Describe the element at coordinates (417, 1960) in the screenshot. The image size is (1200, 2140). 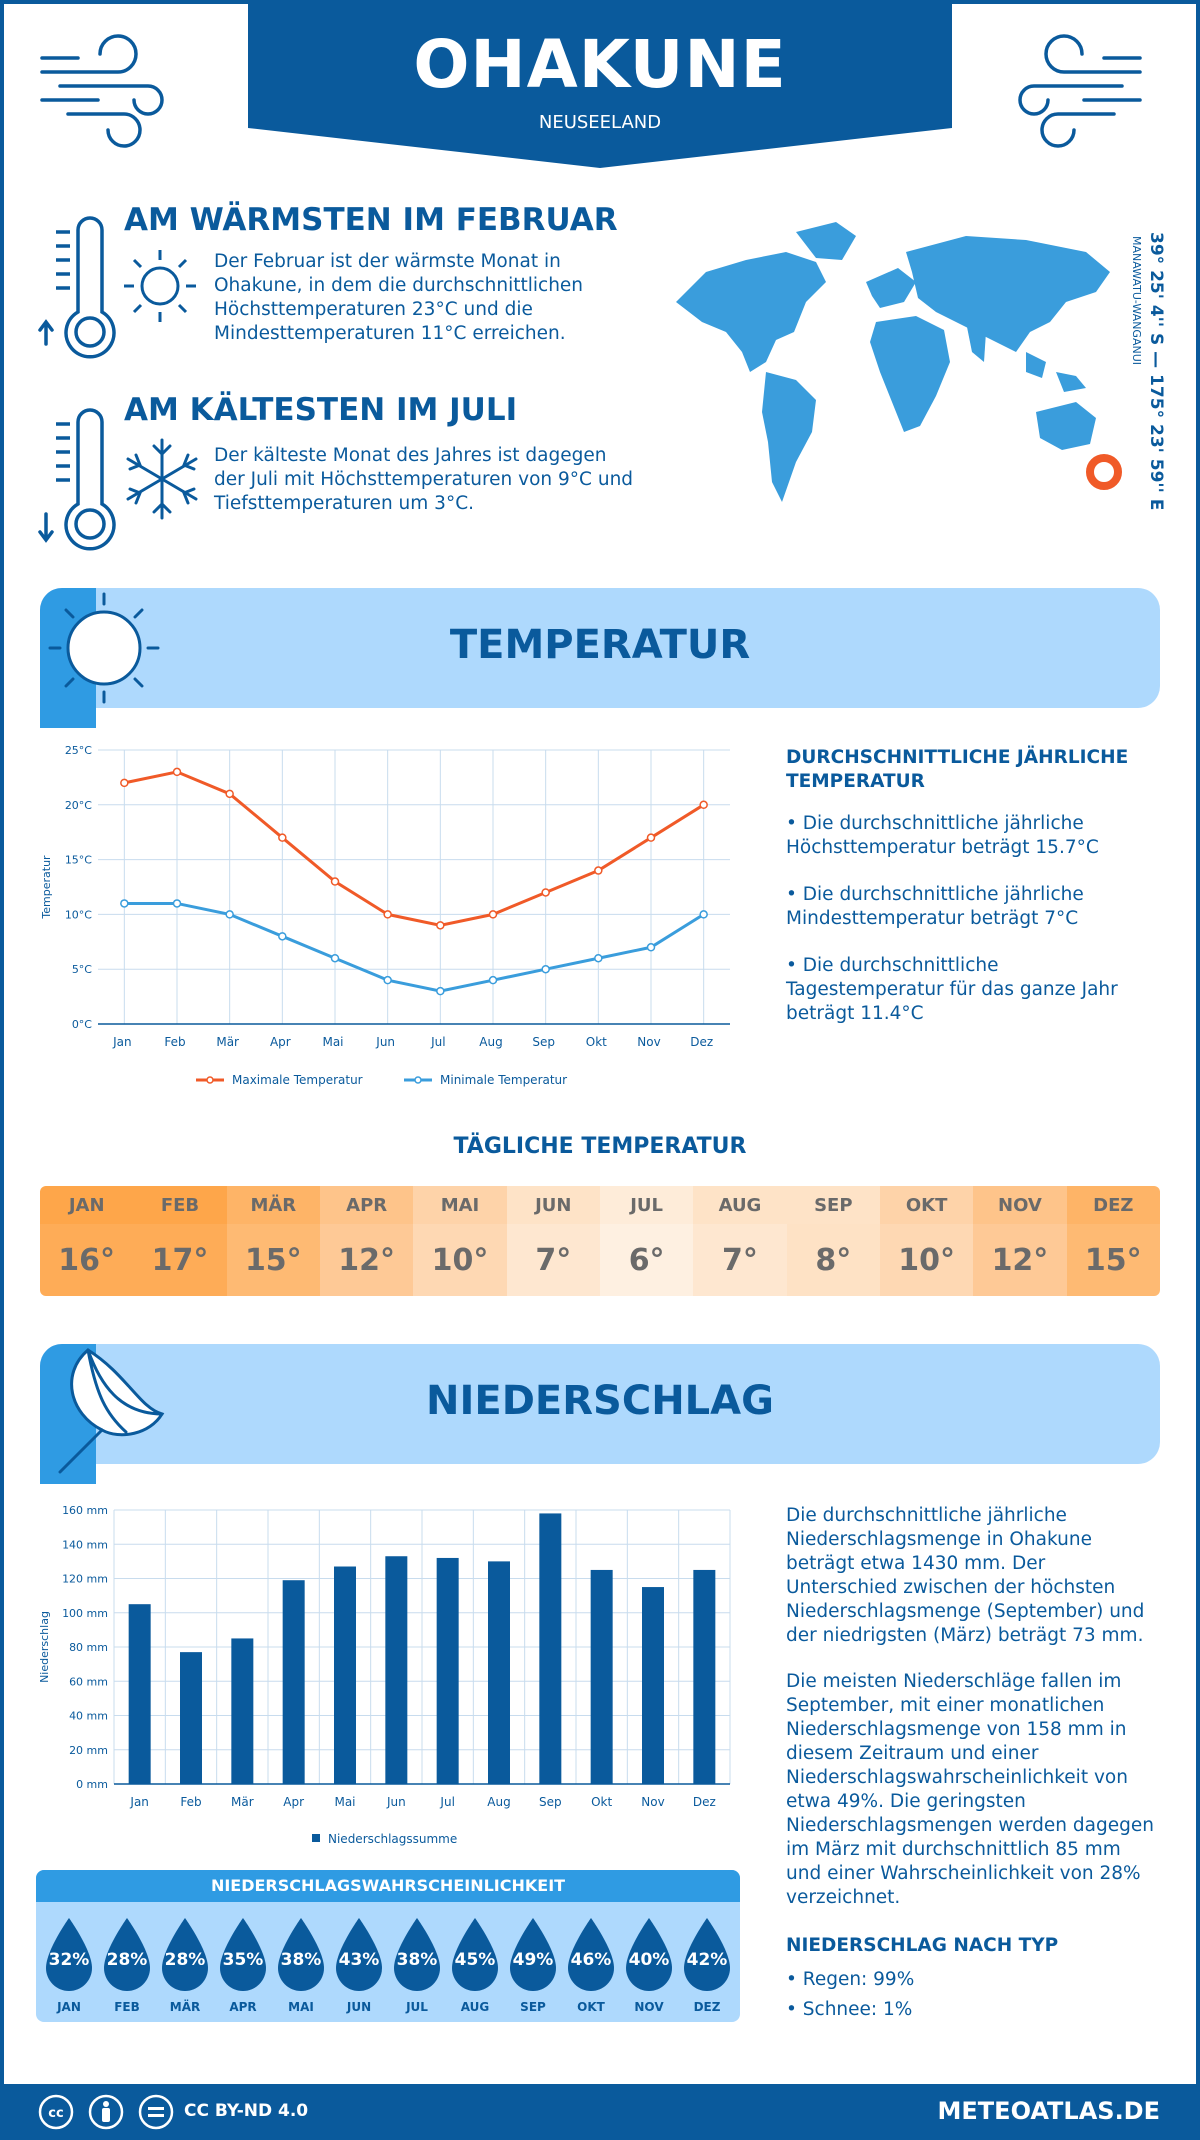
I see `probability-value: 38%` at that location.